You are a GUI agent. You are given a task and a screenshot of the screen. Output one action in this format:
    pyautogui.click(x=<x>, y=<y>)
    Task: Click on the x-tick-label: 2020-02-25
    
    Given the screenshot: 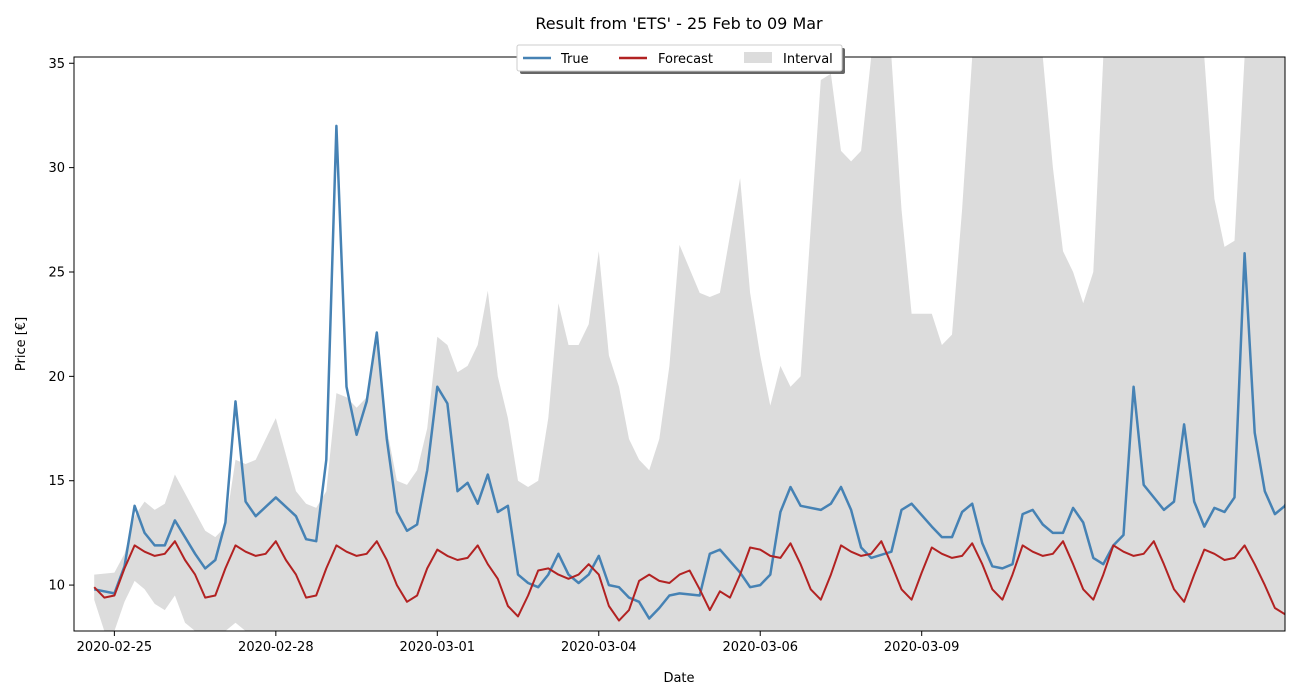 What is the action you would take?
    pyautogui.click(x=115, y=647)
    